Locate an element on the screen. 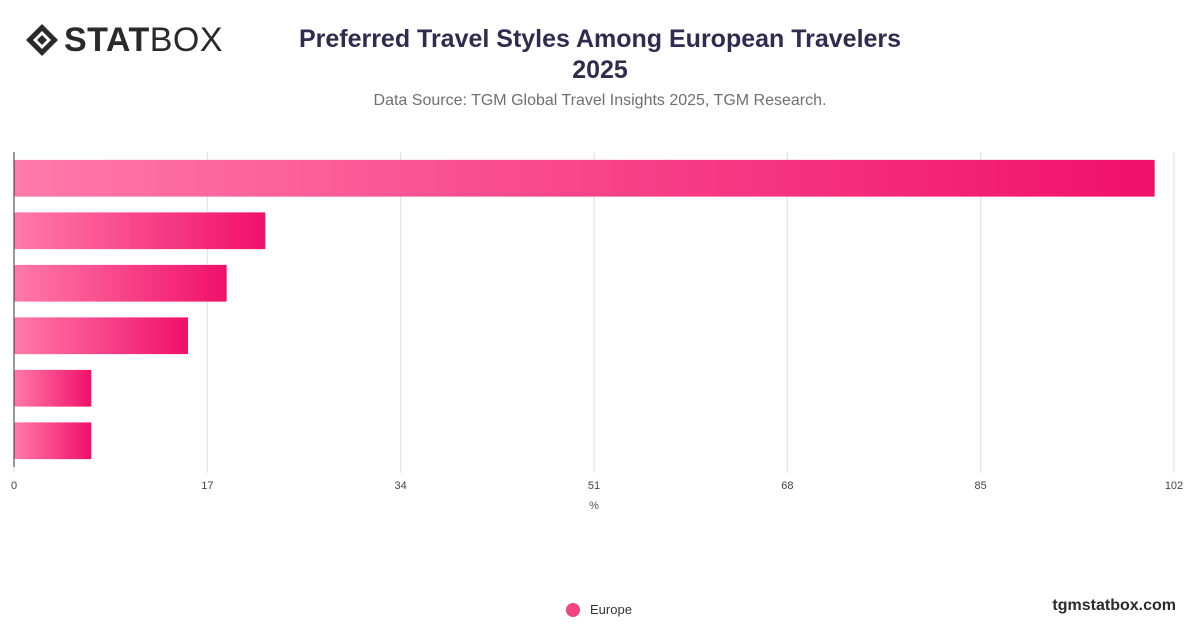  legend-label-europe: Europe is located at coordinates (611, 609).